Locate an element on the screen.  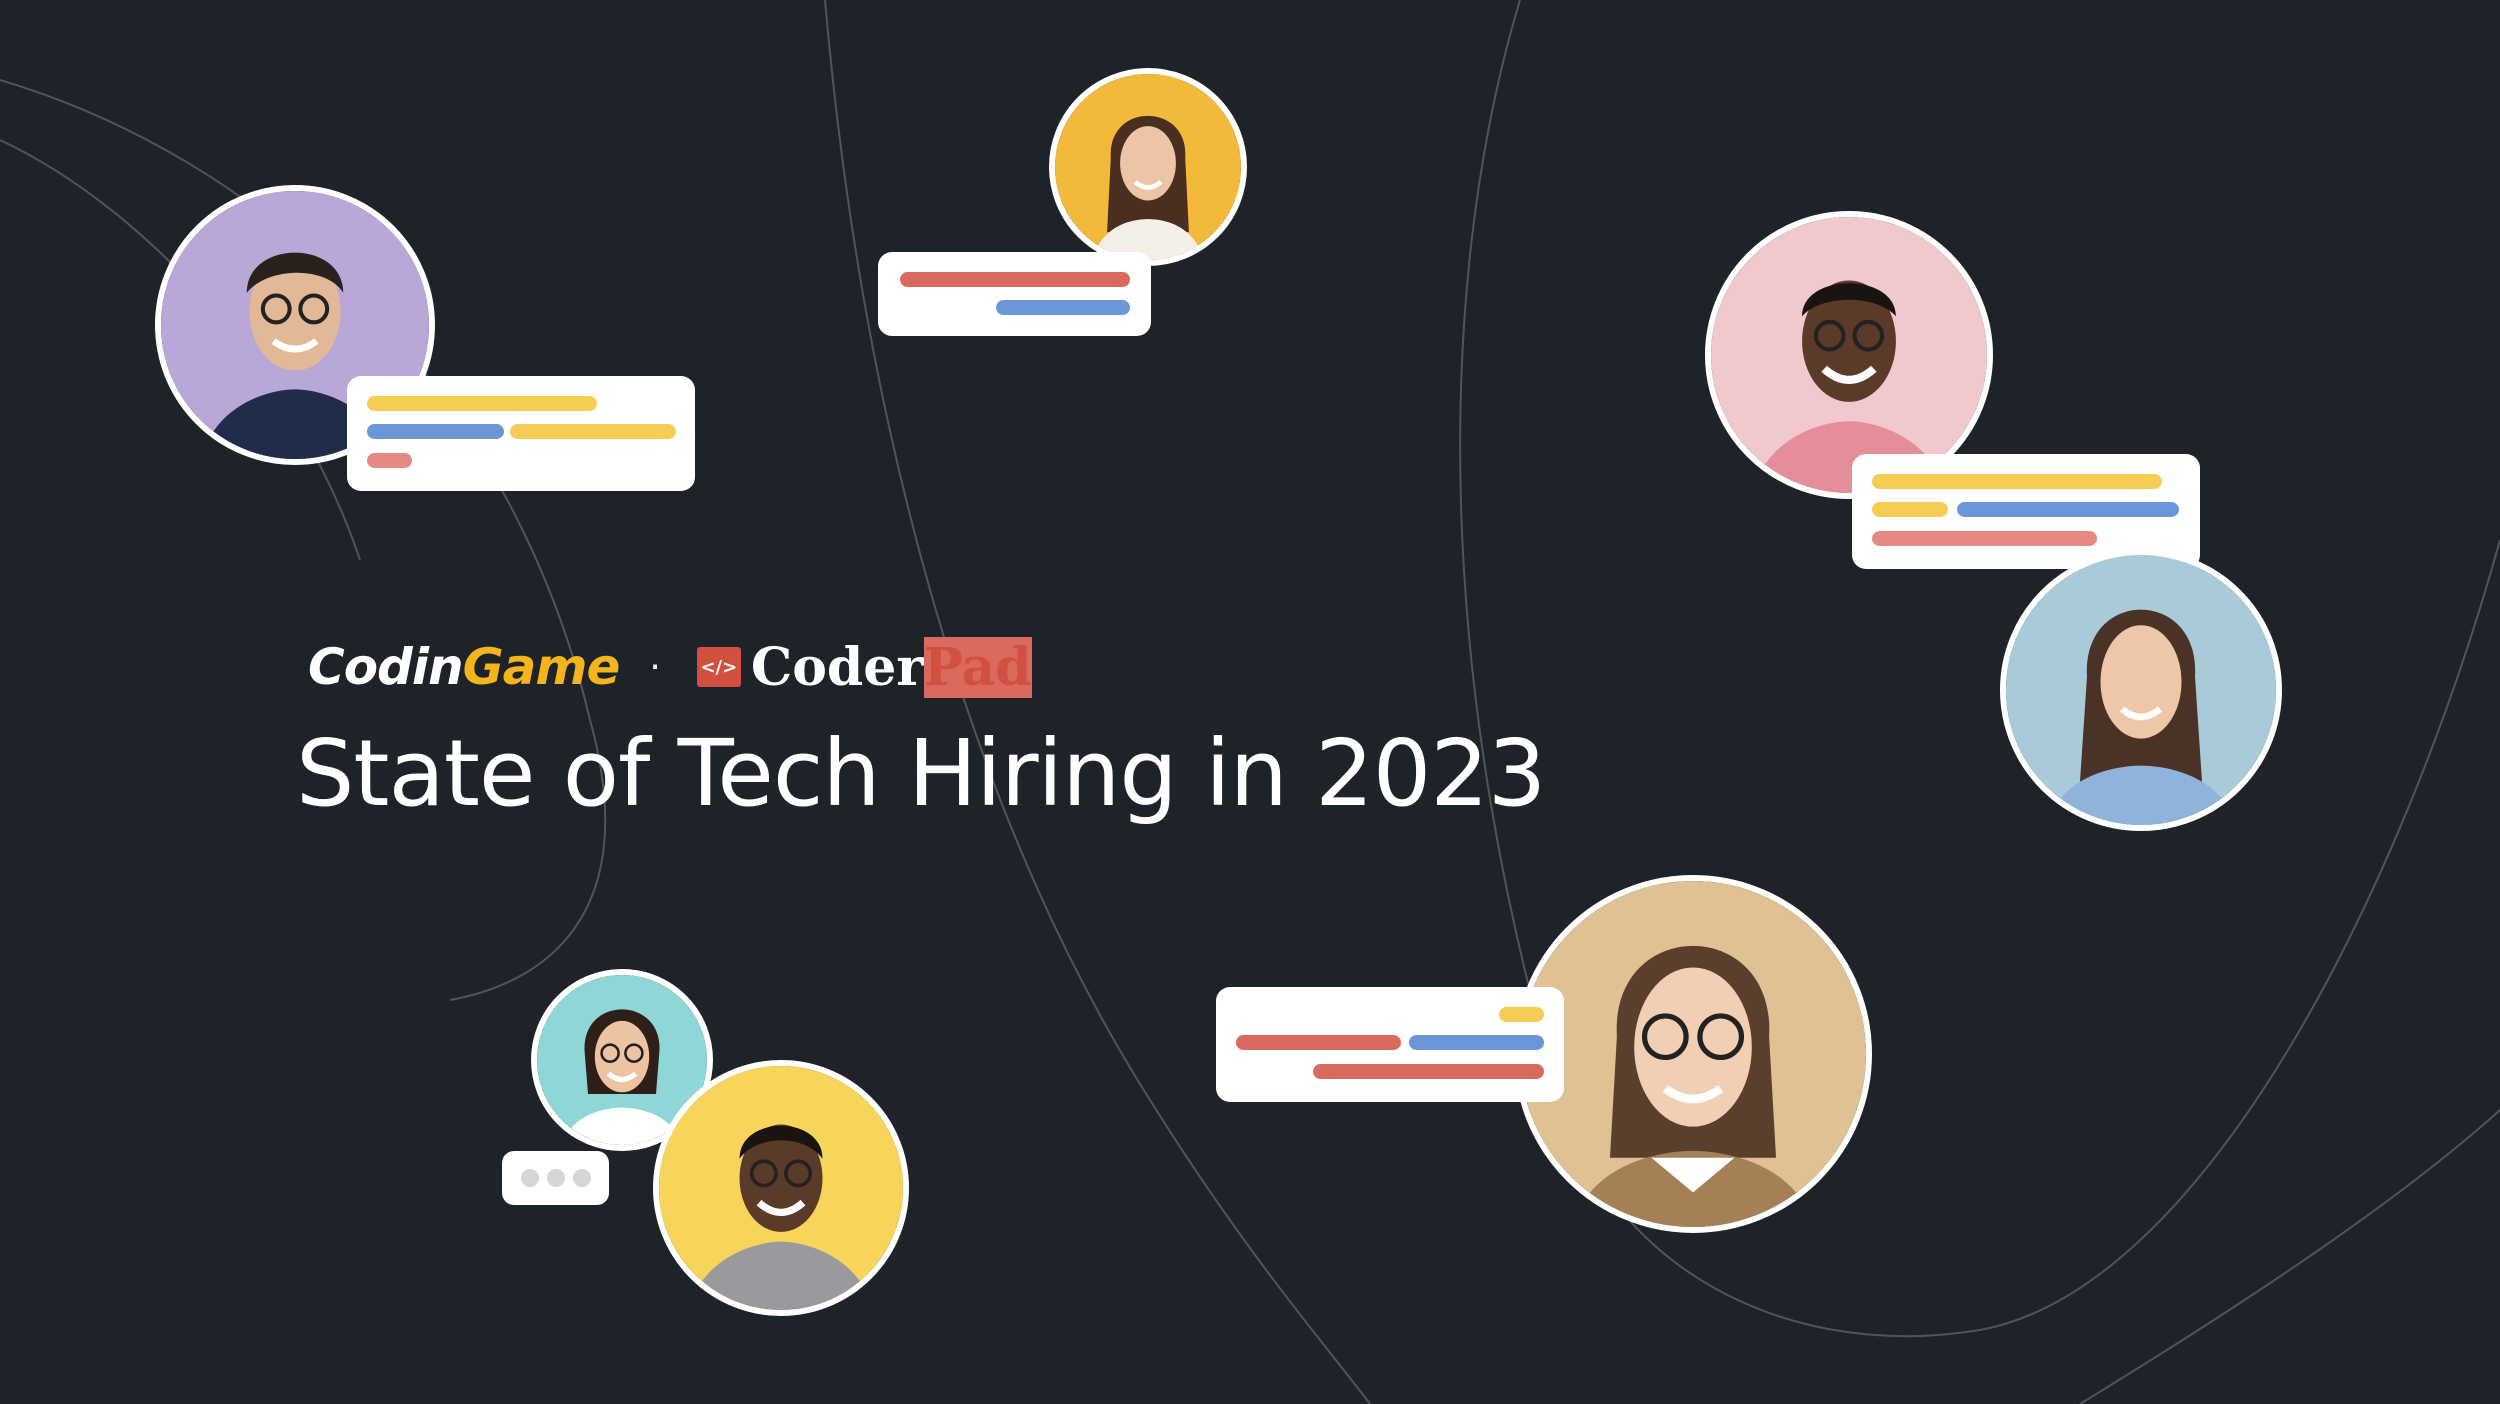
avatar-woman-lightblue is located at coordinates (2141, 690).